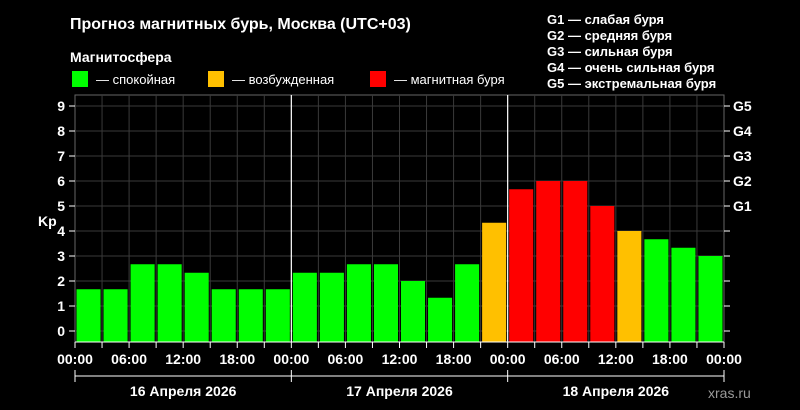 Image resolution: width=800 pixels, height=410 pixels. I want to click on legend-swatch-active, so click(216, 79).